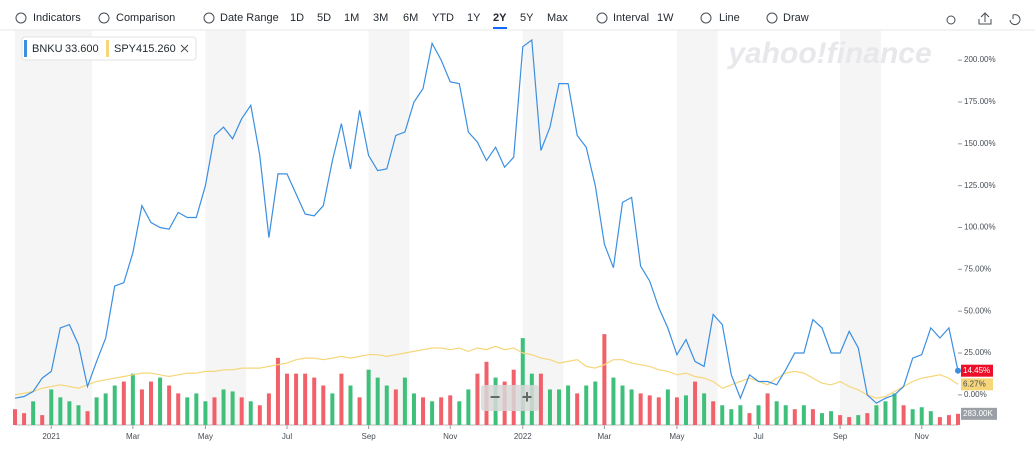 The height and width of the screenshot is (464, 1035). What do you see at coordinates (980, 59) in the screenshot?
I see `y-tick-label: 200.00%` at bounding box center [980, 59].